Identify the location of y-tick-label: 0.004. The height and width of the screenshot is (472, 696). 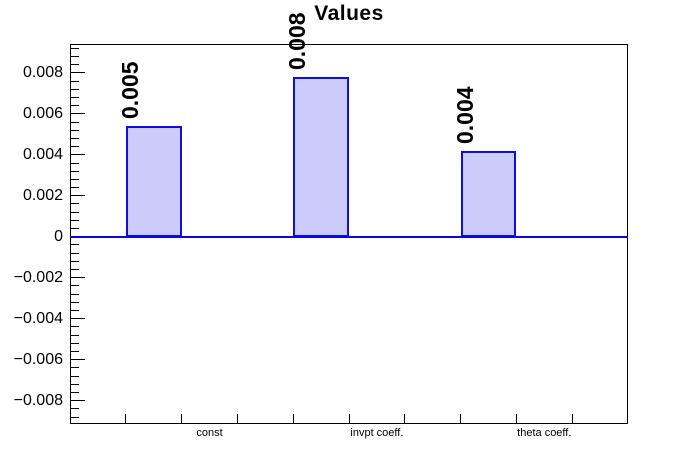
(42, 154).